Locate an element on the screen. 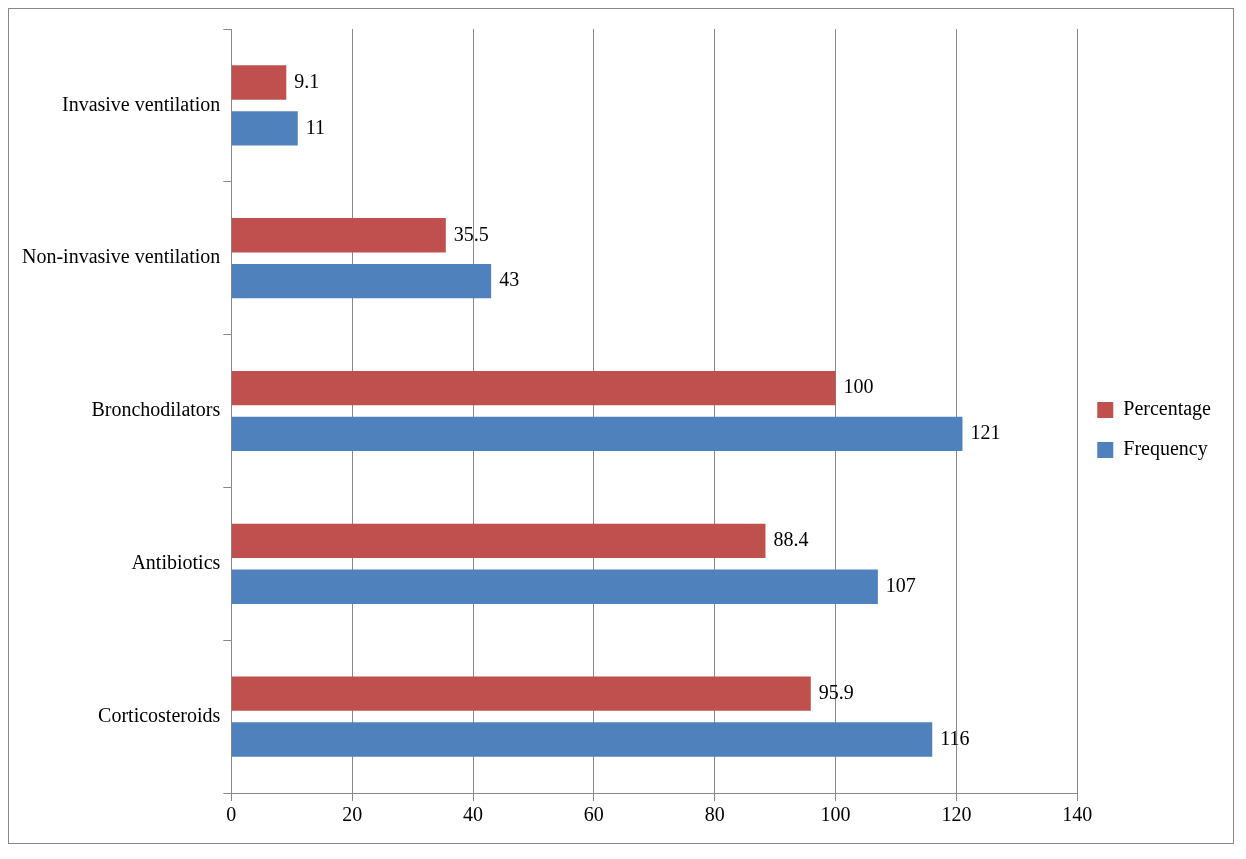  x-tick-label: 120 is located at coordinates (956, 814).